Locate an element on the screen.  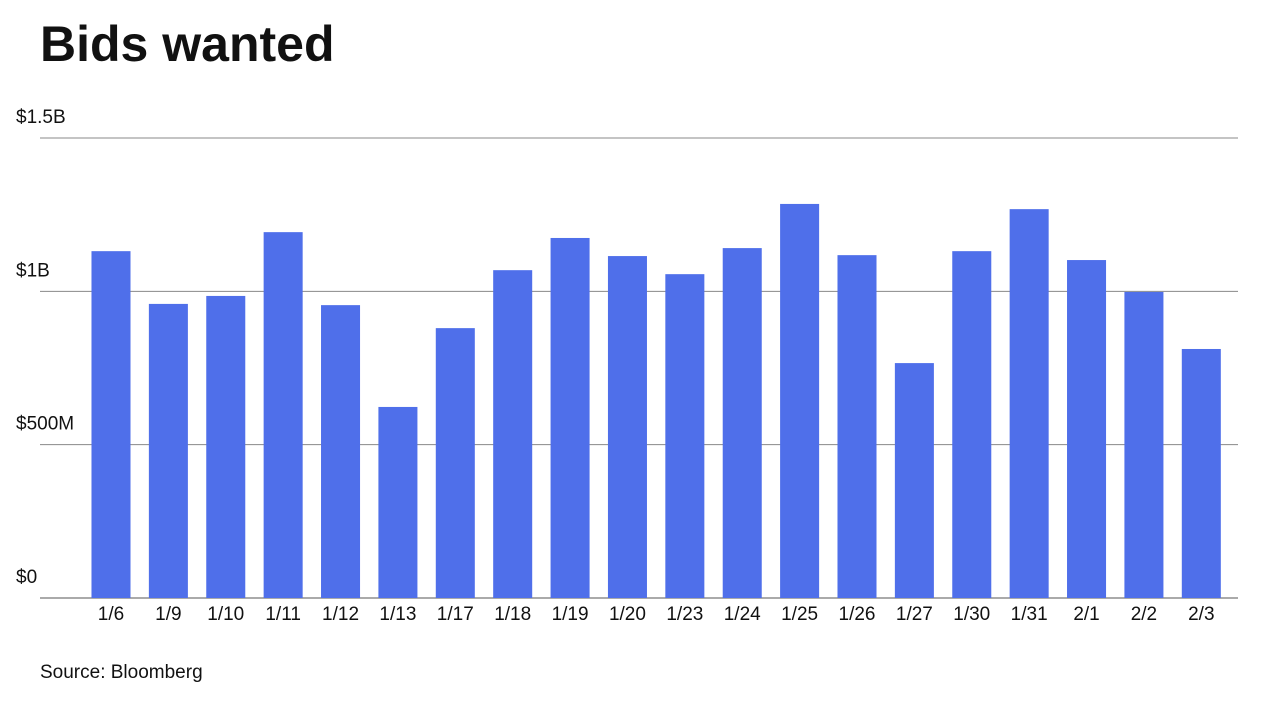
y-tick-label: $500M is located at coordinates (45, 424).